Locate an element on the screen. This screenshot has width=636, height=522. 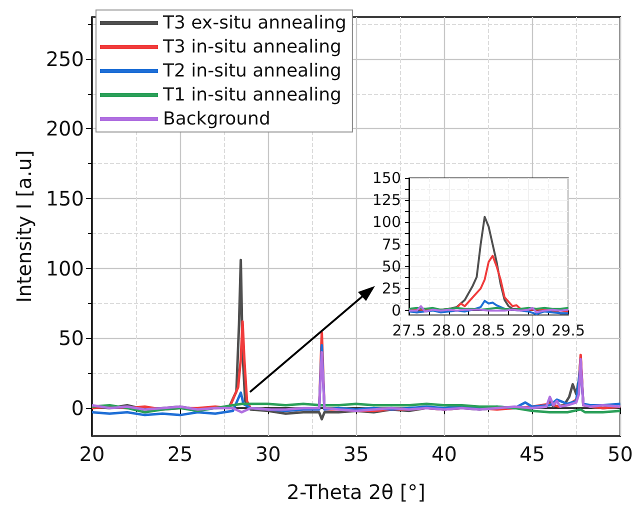
x-tick-label: 30 is located at coordinates (268, 454).